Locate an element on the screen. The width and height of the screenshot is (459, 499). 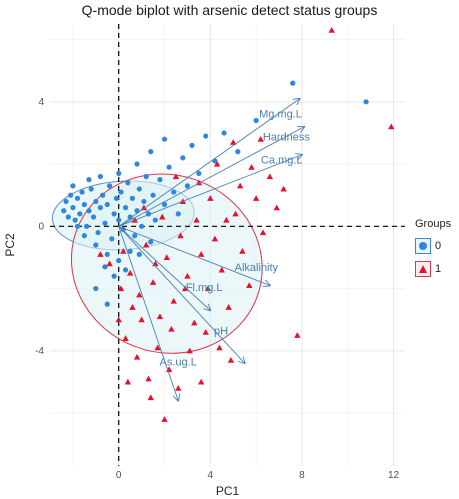
x-tick-label: 0 is located at coordinates (119, 475).